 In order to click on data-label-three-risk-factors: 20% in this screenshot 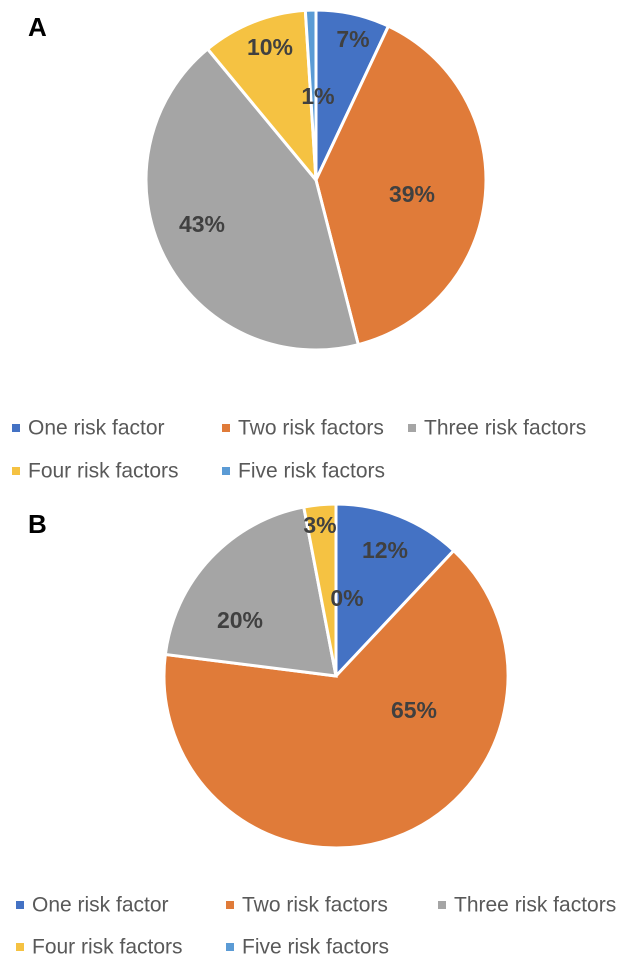, I will do `click(240, 620)`.